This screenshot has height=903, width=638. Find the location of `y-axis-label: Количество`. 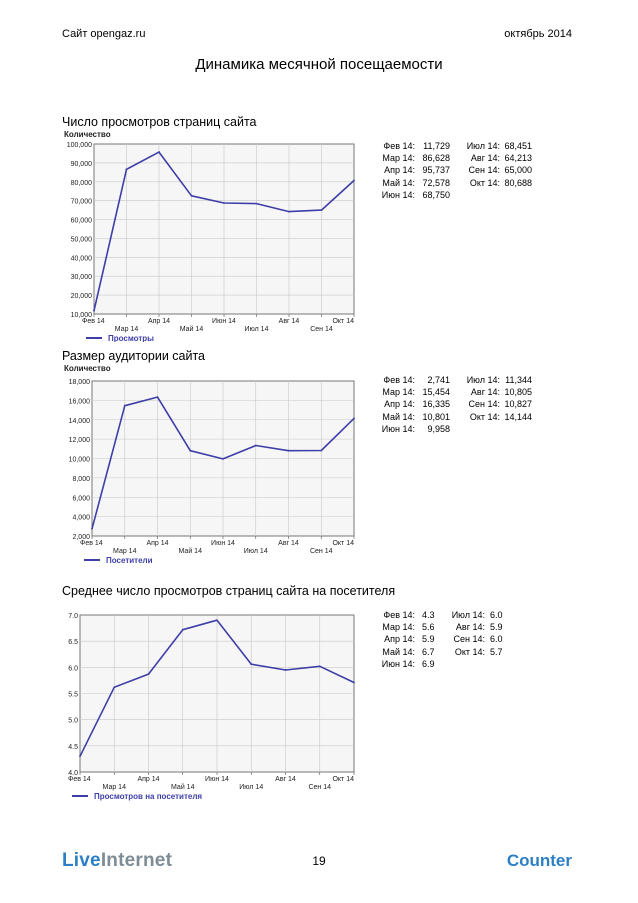

y-axis-label: Количество is located at coordinates (87, 368).